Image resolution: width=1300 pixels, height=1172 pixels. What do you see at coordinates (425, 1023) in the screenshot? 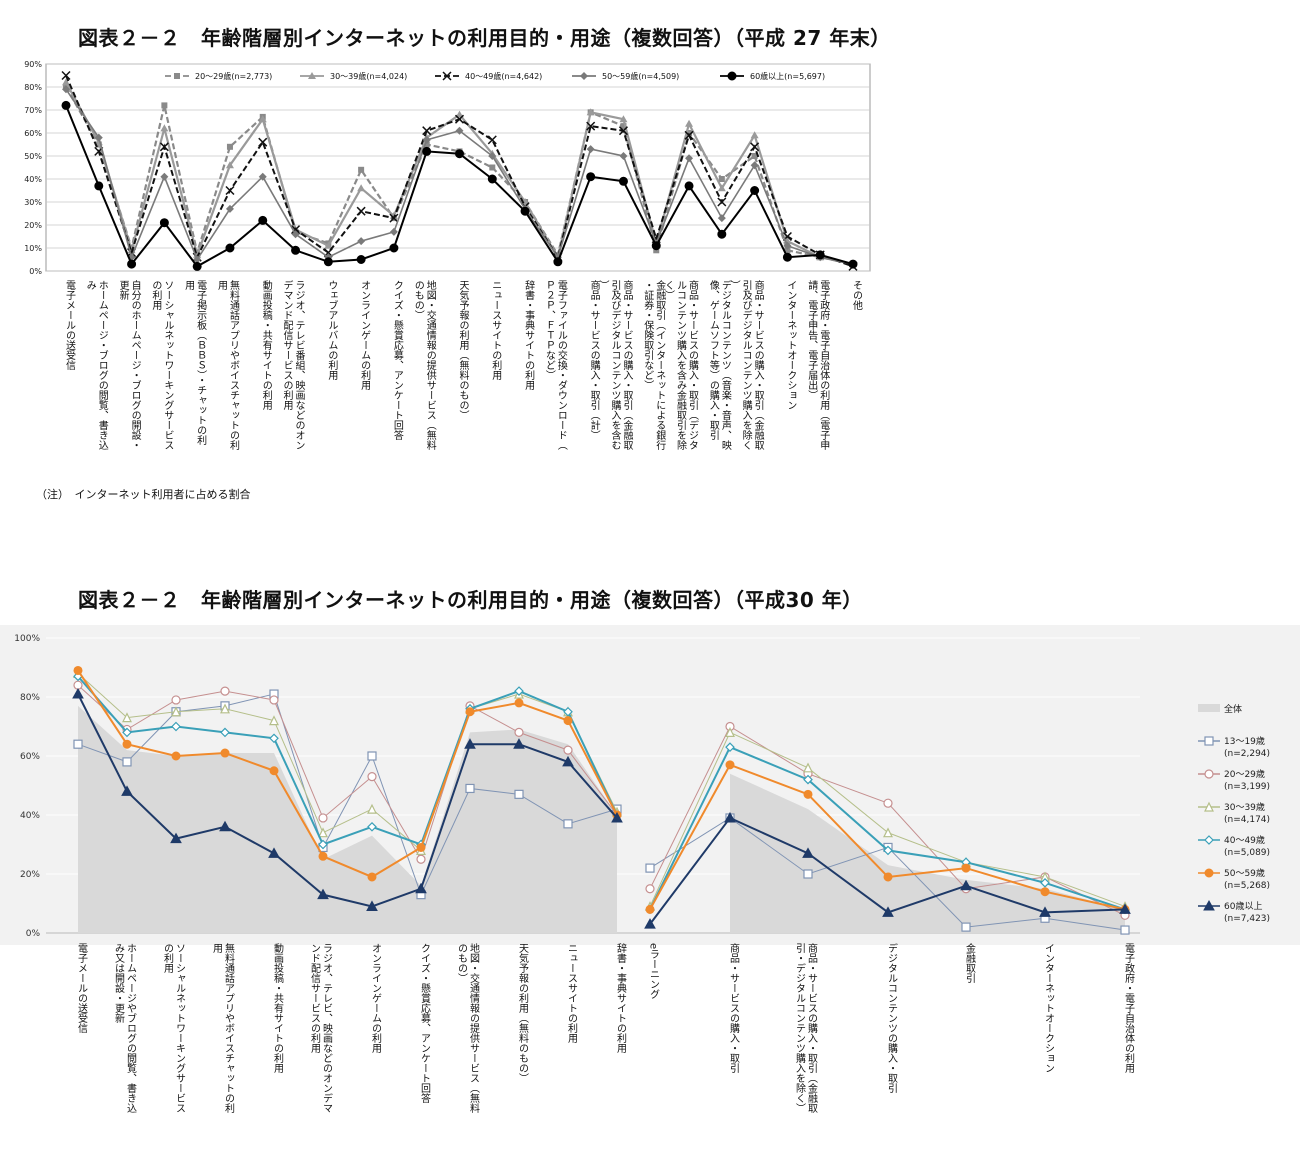
I see `chart2-x-label: クイズ・懸賞応募、アンケート回答` at bounding box center [425, 1023].